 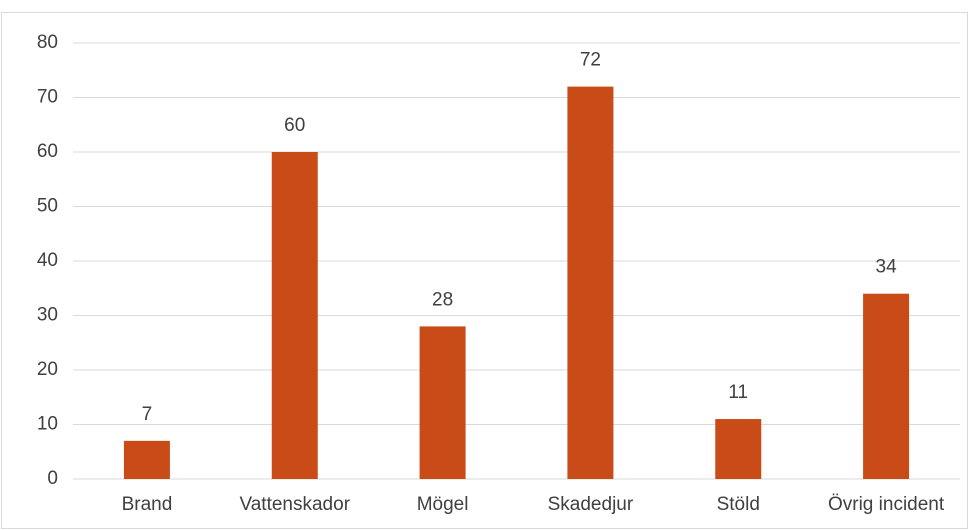 I want to click on y-tick-label: 30, so click(x=47, y=315).